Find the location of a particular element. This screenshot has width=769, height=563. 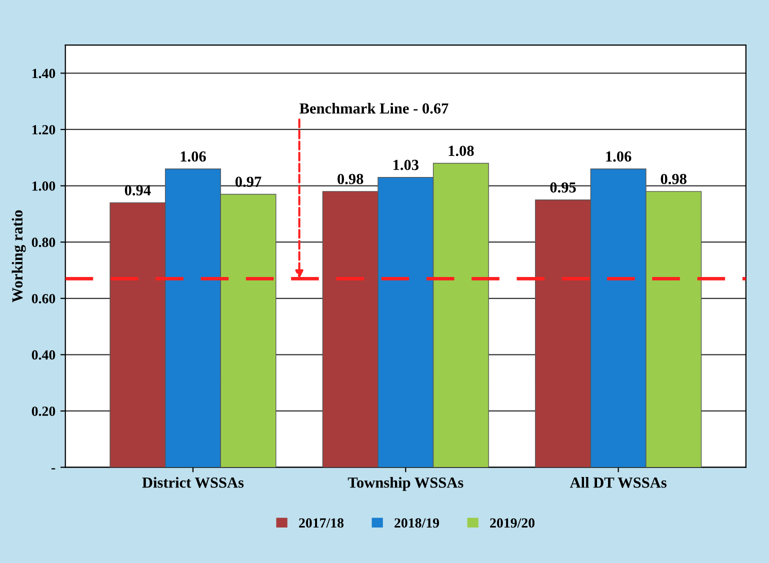

x-tick-label: Township WSSAs is located at coordinates (406, 484).